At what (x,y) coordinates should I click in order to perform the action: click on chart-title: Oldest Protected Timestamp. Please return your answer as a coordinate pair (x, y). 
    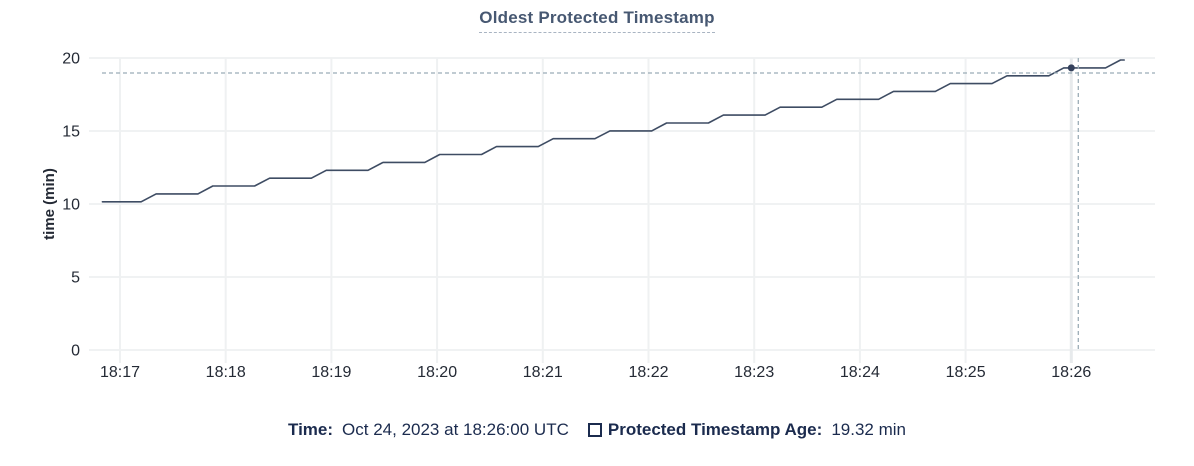
    Looking at the image, I should click on (597, 20).